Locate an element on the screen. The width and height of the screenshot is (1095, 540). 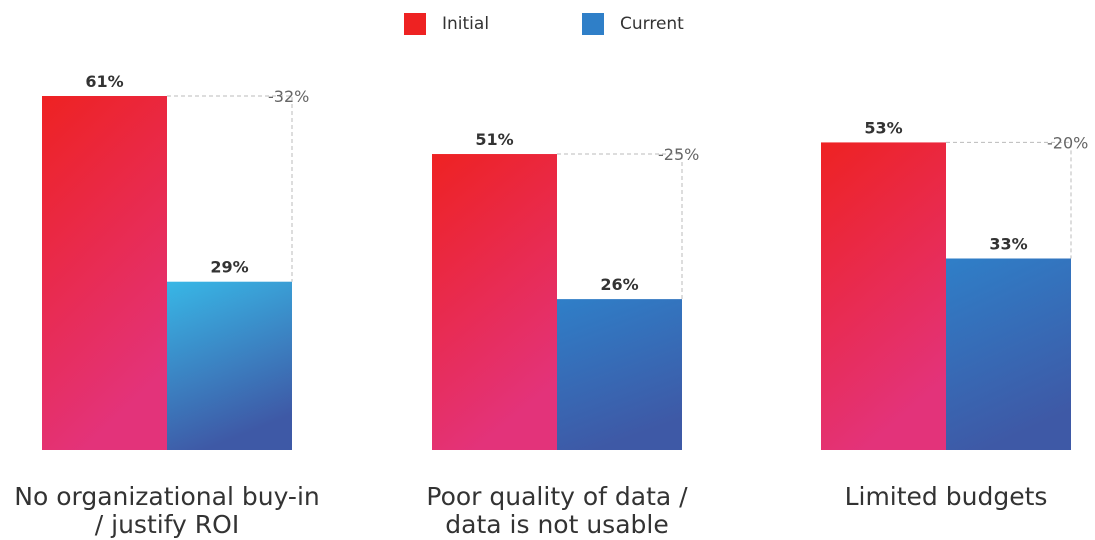
category-label-buy-in-line-2: / justify ROI is located at coordinates (167, 524).